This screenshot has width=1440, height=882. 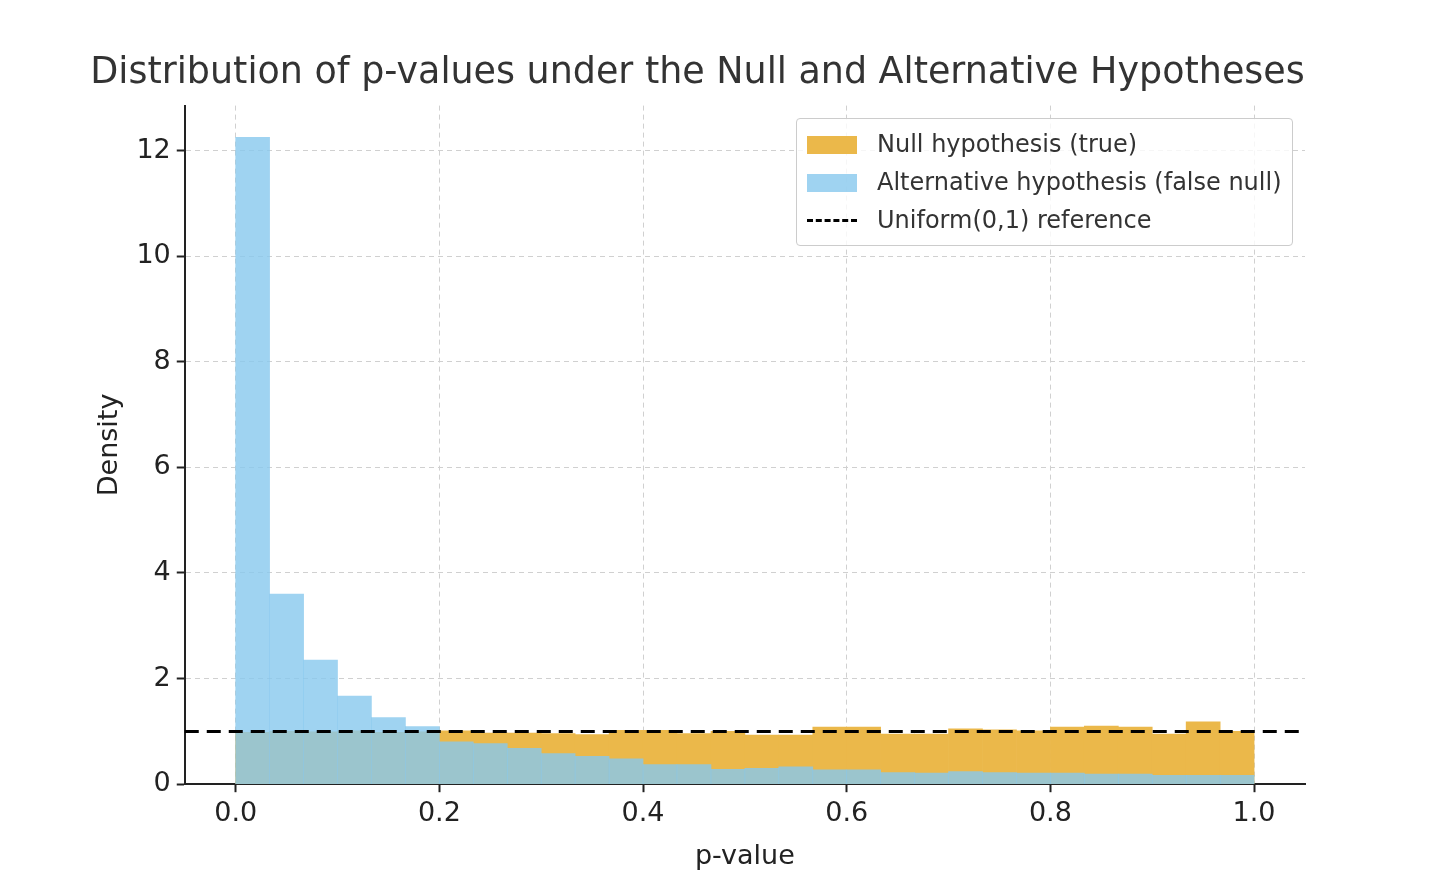 I want to click on legend-label: Alternative hypothesis (false null), so click(x=1079, y=181).